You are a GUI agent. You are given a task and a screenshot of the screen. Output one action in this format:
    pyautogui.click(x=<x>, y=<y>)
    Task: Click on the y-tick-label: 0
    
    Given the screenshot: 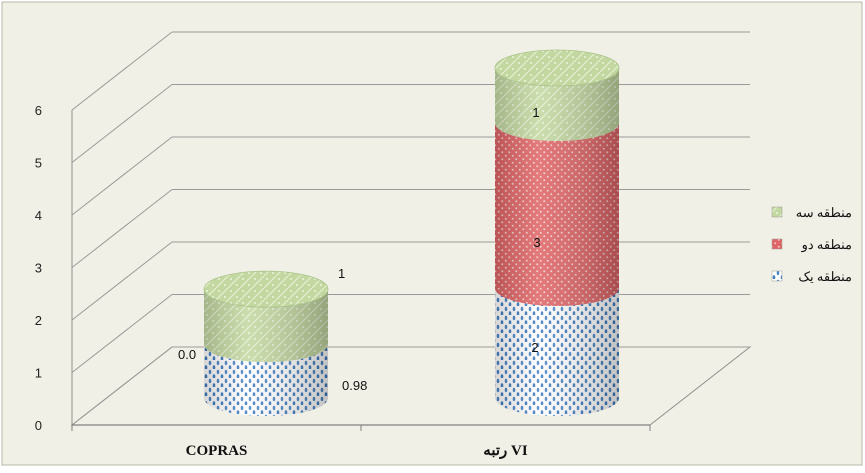 What is the action you would take?
    pyautogui.click(x=38, y=425)
    